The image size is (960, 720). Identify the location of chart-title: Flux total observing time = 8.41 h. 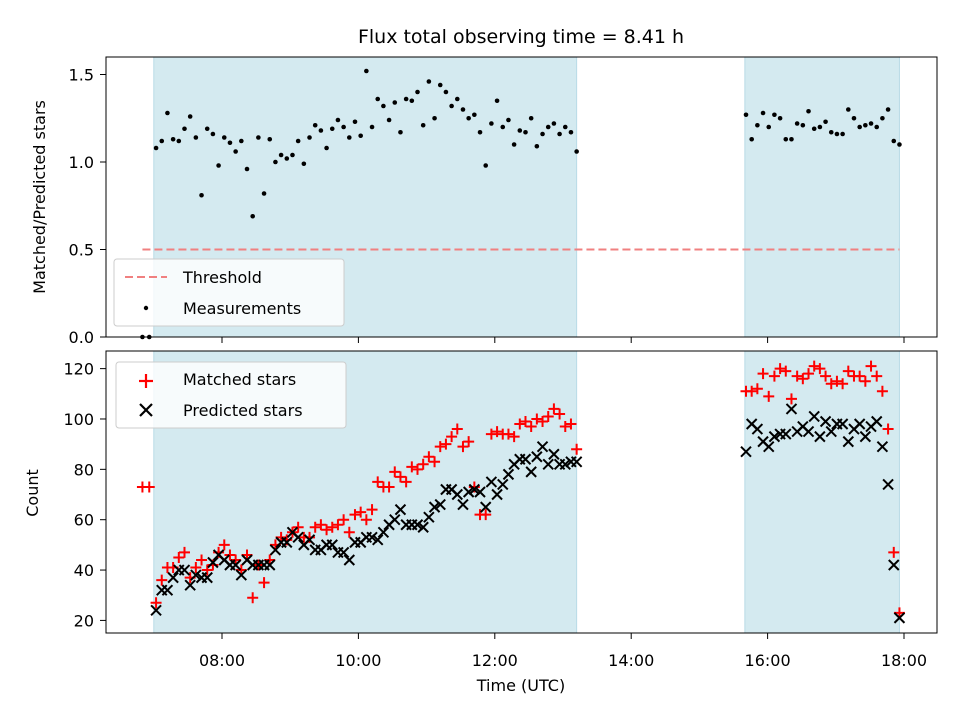
(521, 37).